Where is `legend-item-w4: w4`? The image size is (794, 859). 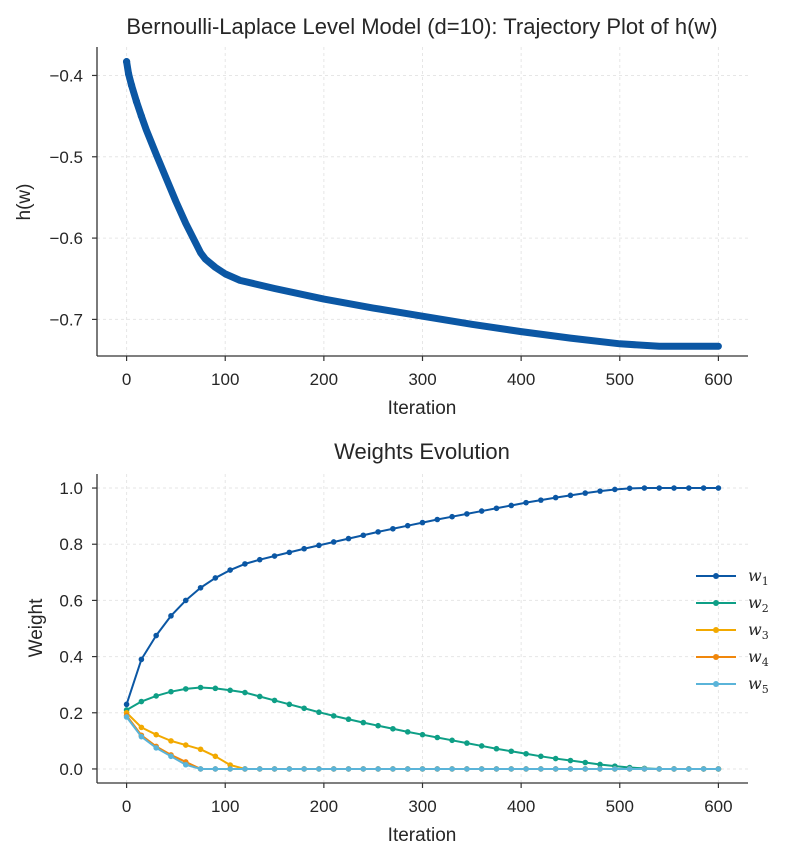
legend-item-w4: w4 is located at coordinates (732, 658).